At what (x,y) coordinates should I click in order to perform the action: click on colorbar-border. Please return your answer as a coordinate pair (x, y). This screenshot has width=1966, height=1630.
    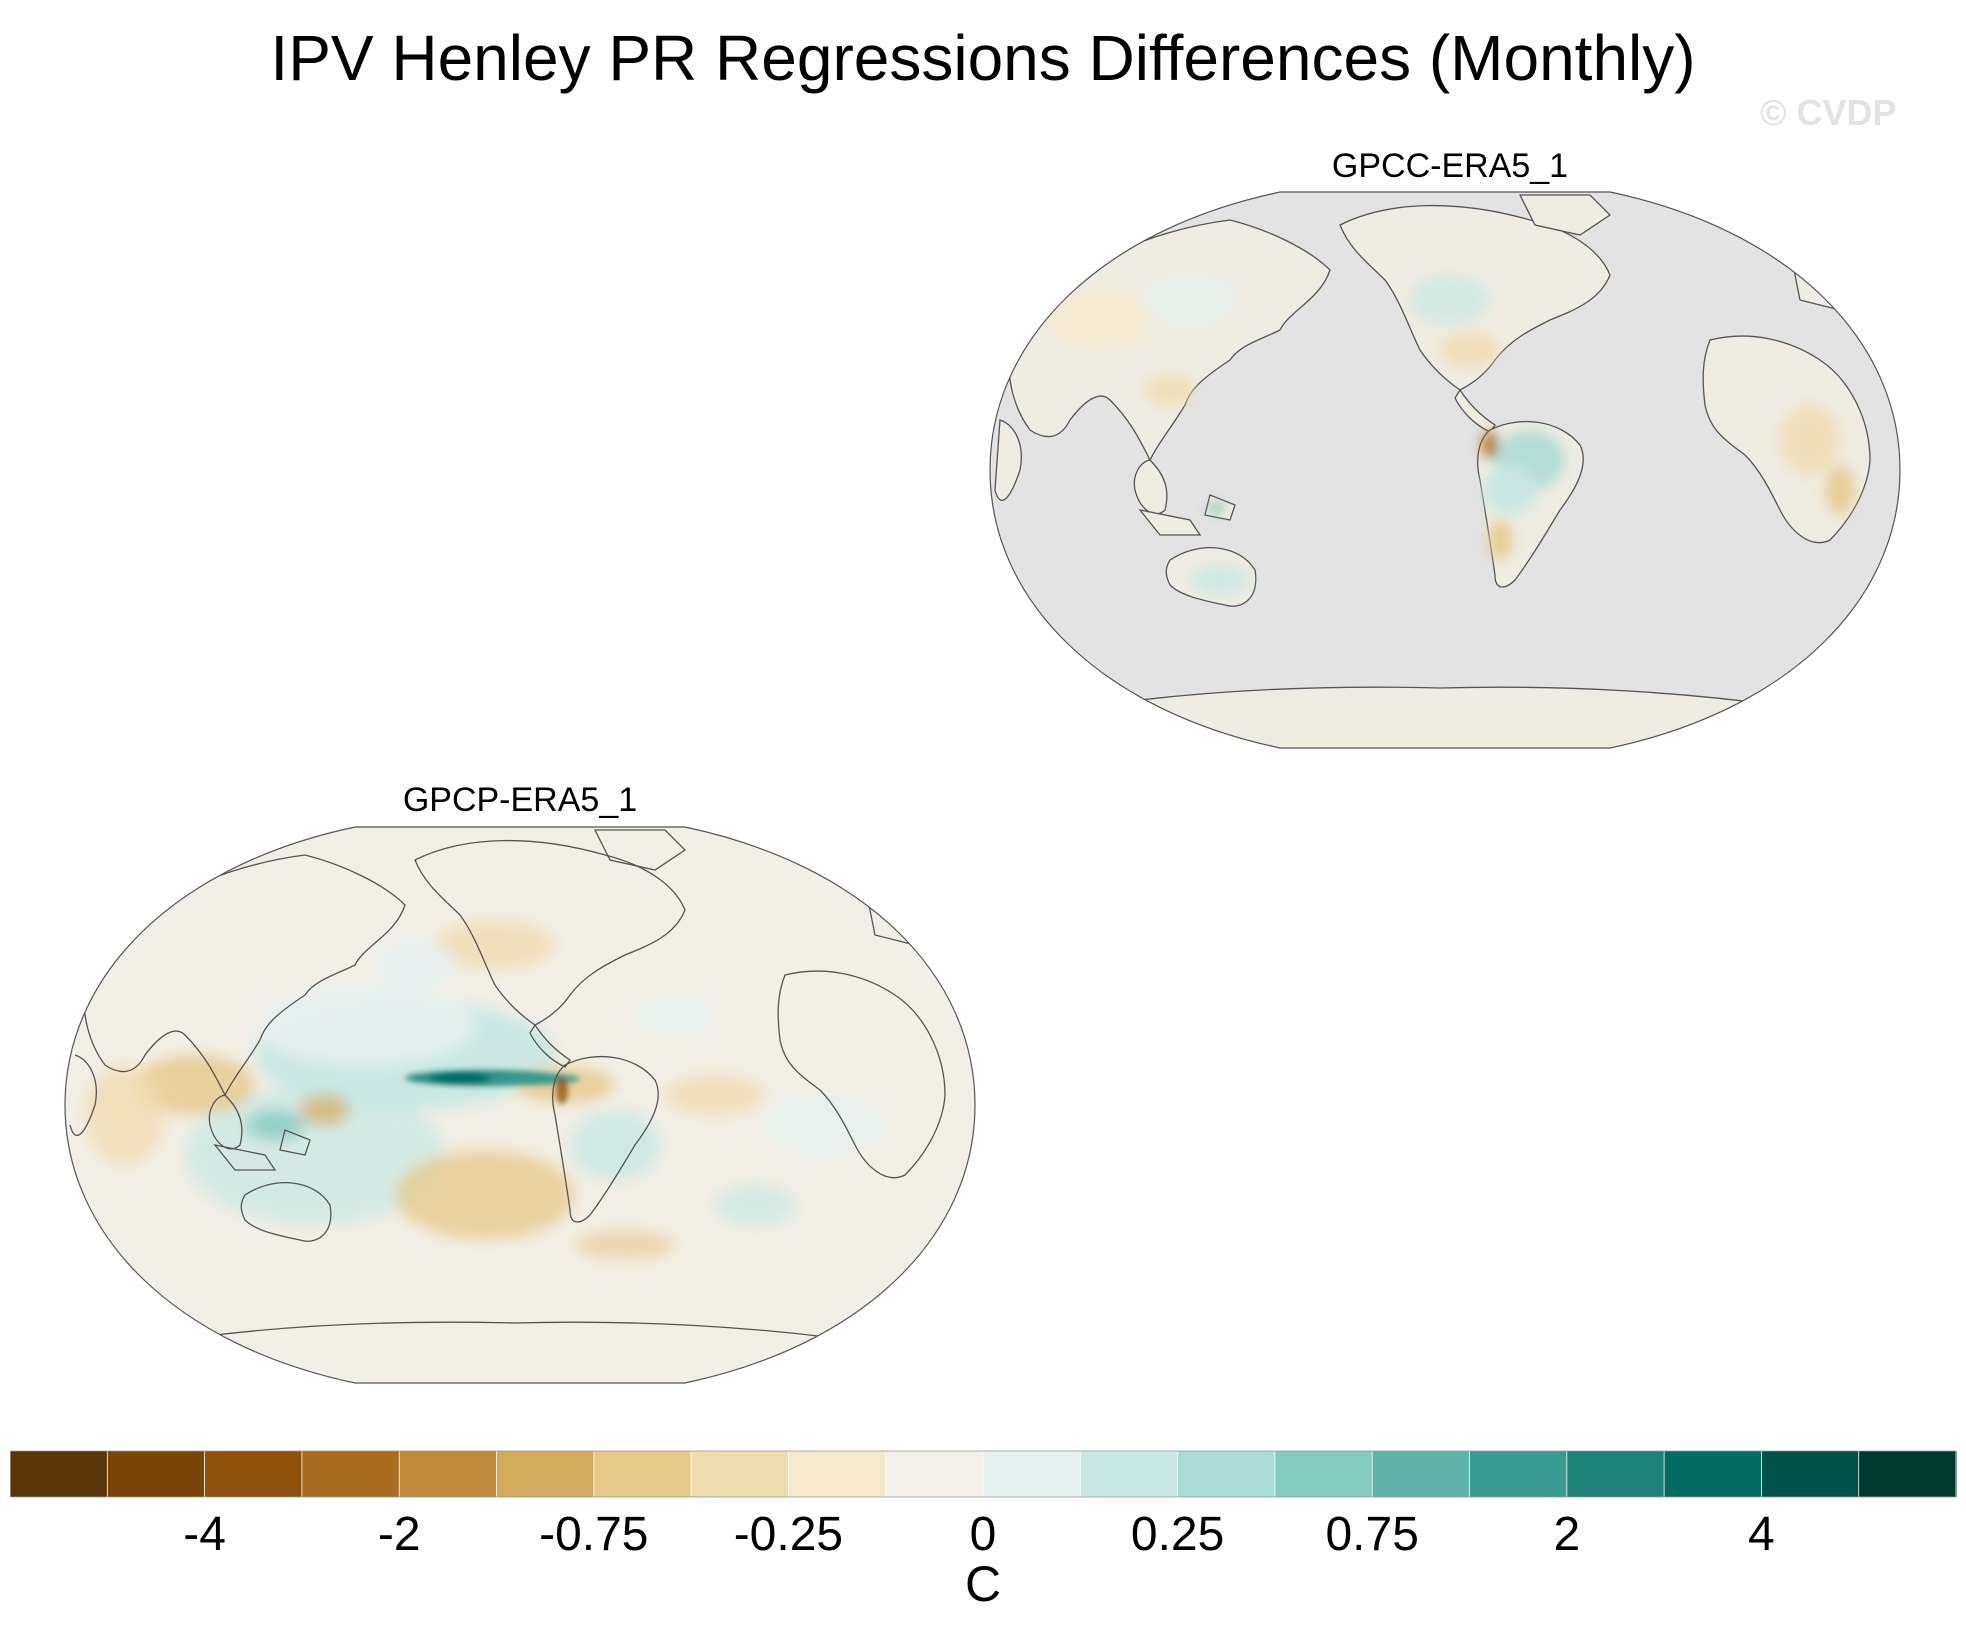
    Looking at the image, I should click on (983, 1474).